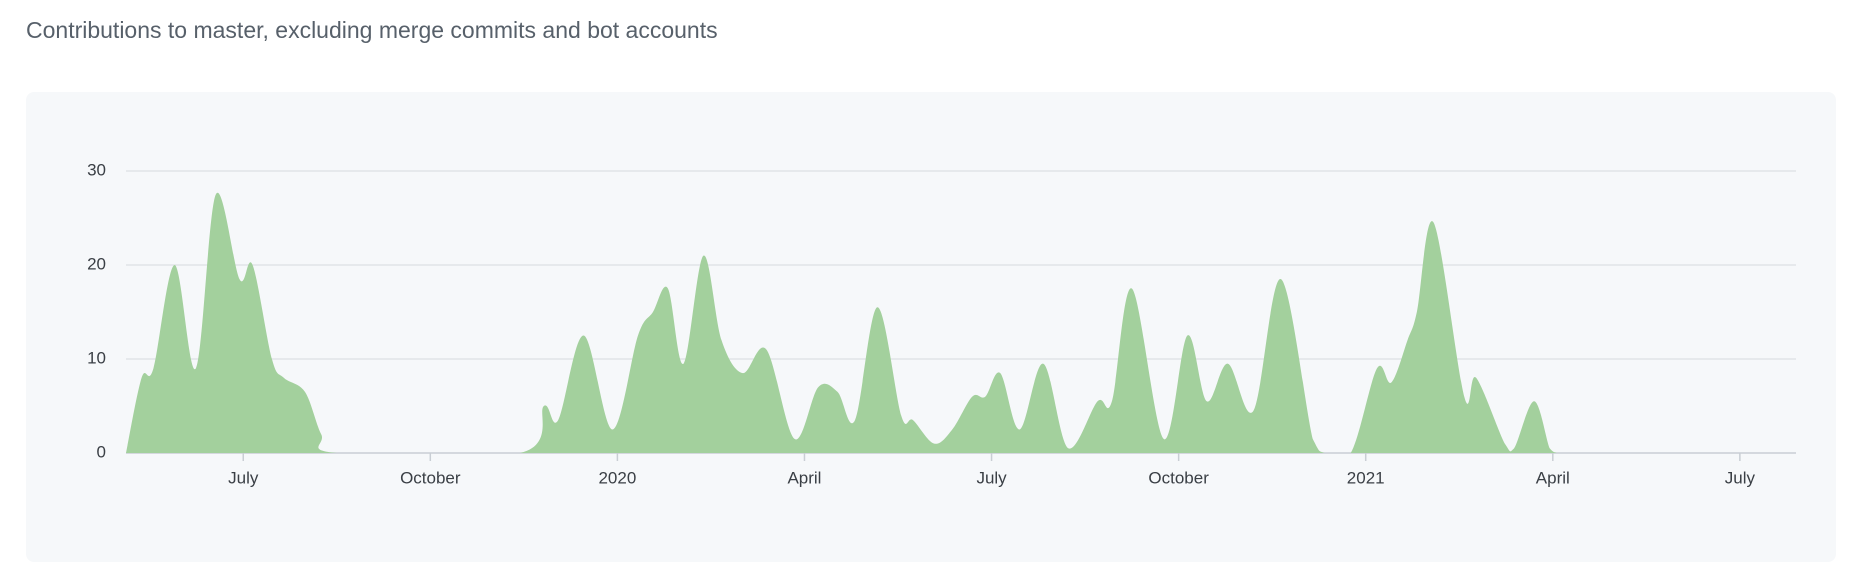  What do you see at coordinates (101, 451) in the screenshot?
I see `y-tick-label: 0` at bounding box center [101, 451].